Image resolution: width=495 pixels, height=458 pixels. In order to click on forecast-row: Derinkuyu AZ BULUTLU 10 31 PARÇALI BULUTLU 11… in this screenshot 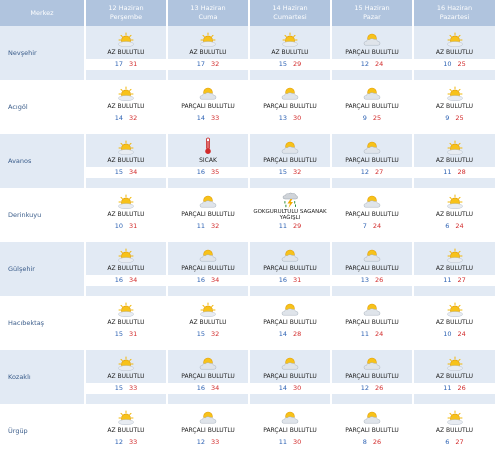, I will do `click(247, 215)`.